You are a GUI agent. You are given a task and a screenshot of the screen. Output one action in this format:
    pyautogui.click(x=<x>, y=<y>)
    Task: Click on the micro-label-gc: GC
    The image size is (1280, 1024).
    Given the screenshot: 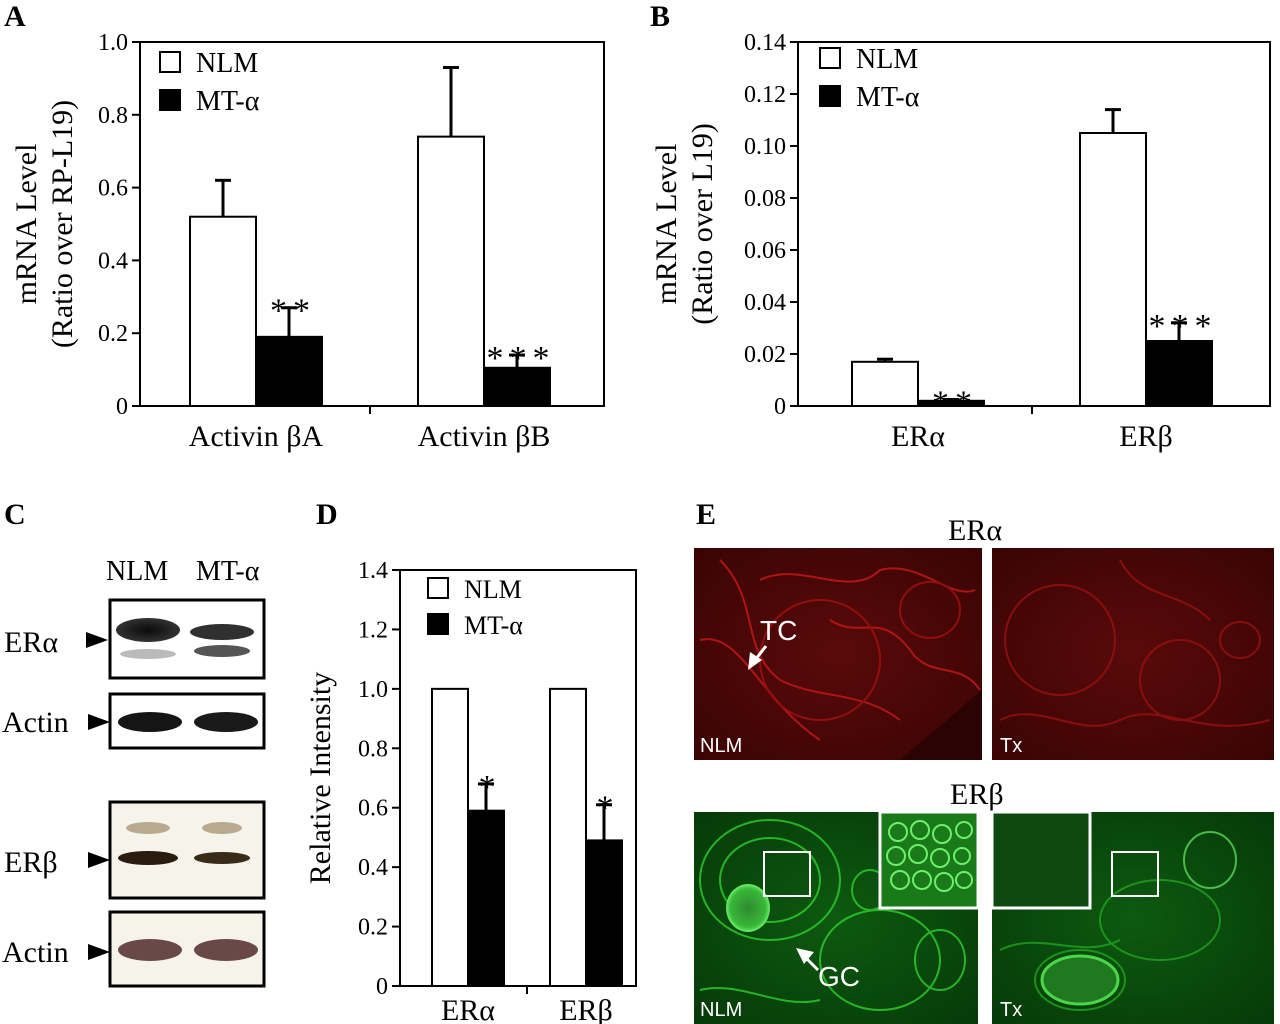 What is the action you would take?
    pyautogui.click(x=839, y=976)
    